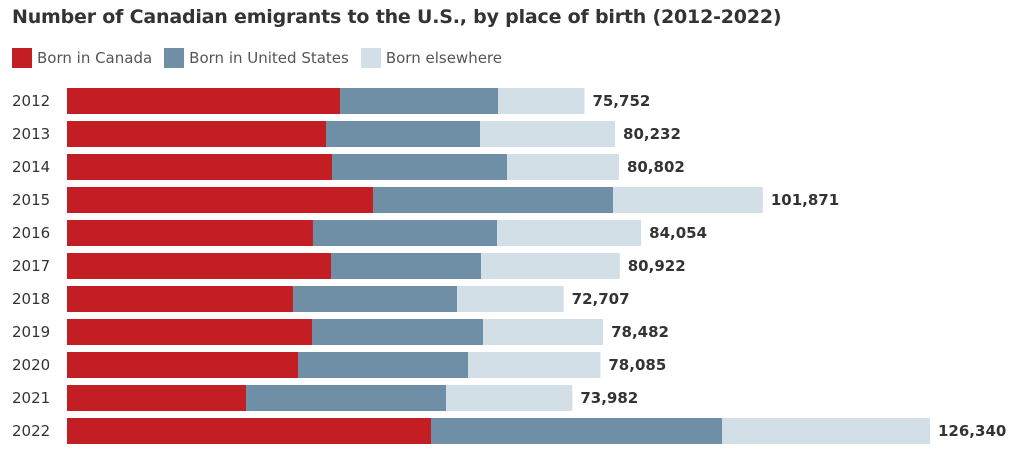  What do you see at coordinates (183, 365) in the screenshot?
I see `bar-born-in-canada-2020` at bounding box center [183, 365].